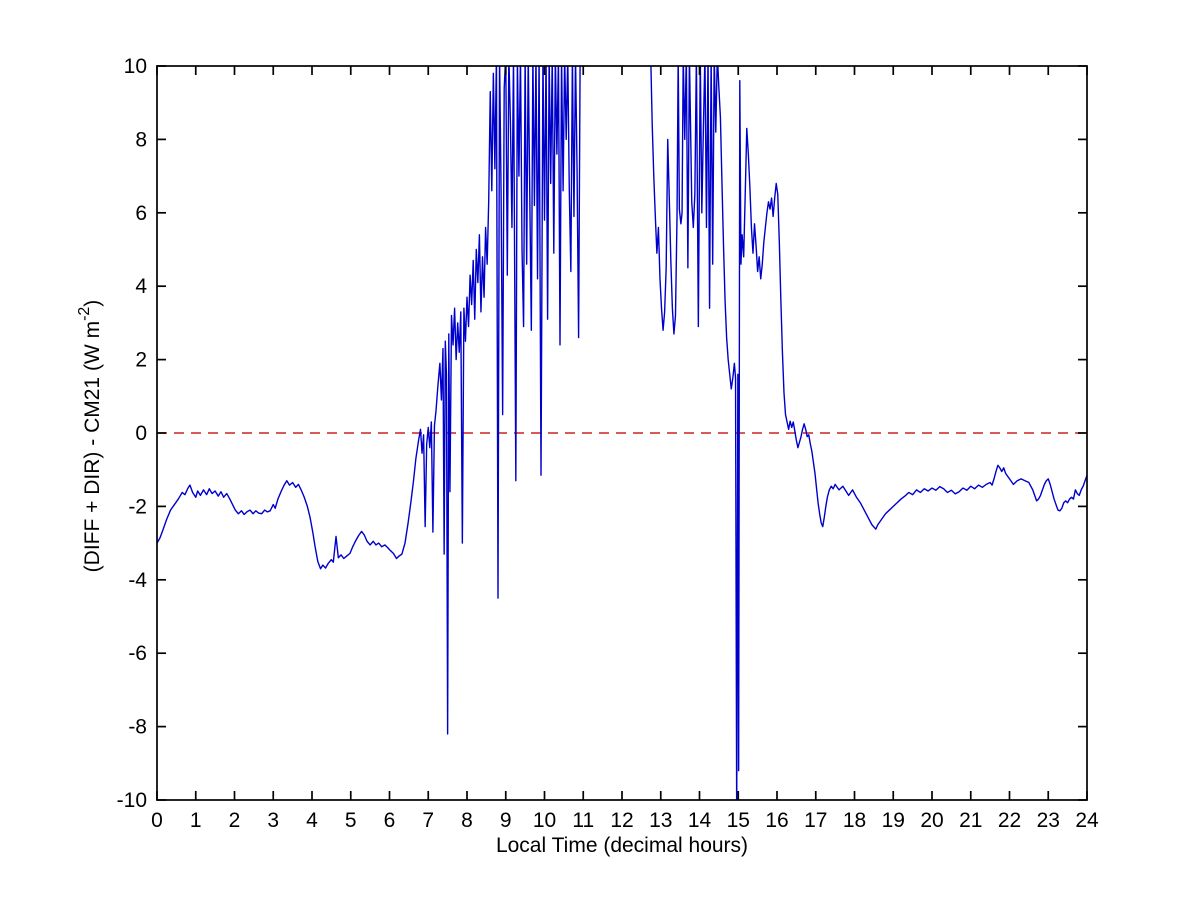 The image size is (1201, 900). Describe the element at coordinates (776, 820) in the screenshot. I see `x-tick-label: 16` at that location.